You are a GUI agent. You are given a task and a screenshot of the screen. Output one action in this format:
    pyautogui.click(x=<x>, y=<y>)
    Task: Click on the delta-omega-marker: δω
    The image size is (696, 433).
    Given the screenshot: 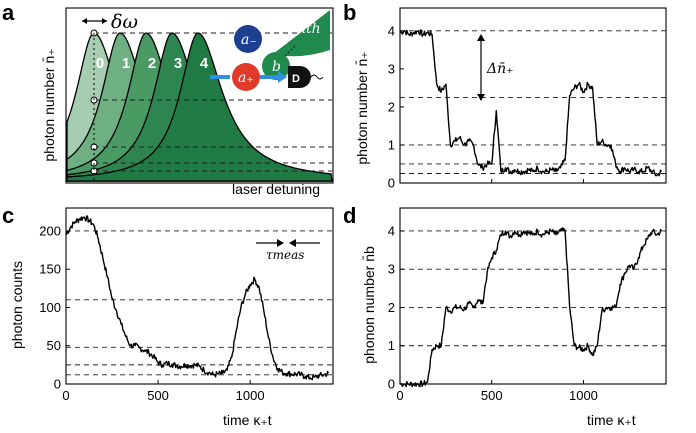 What is the action you would take?
    pyautogui.click(x=110, y=22)
    